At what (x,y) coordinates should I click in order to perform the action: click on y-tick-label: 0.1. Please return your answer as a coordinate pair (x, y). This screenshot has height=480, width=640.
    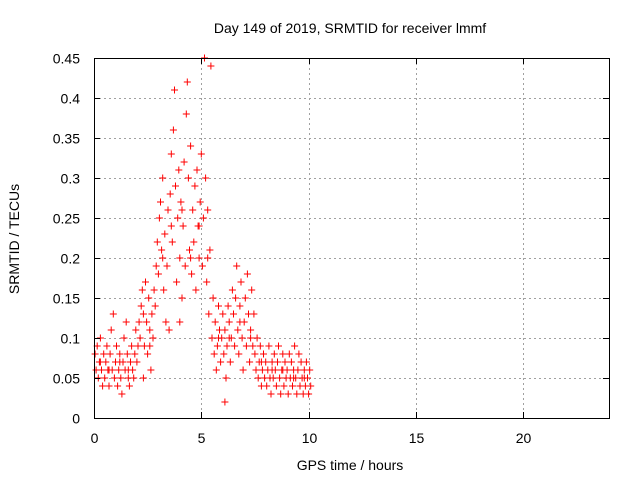
    Looking at the image, I should click on (71, 339).